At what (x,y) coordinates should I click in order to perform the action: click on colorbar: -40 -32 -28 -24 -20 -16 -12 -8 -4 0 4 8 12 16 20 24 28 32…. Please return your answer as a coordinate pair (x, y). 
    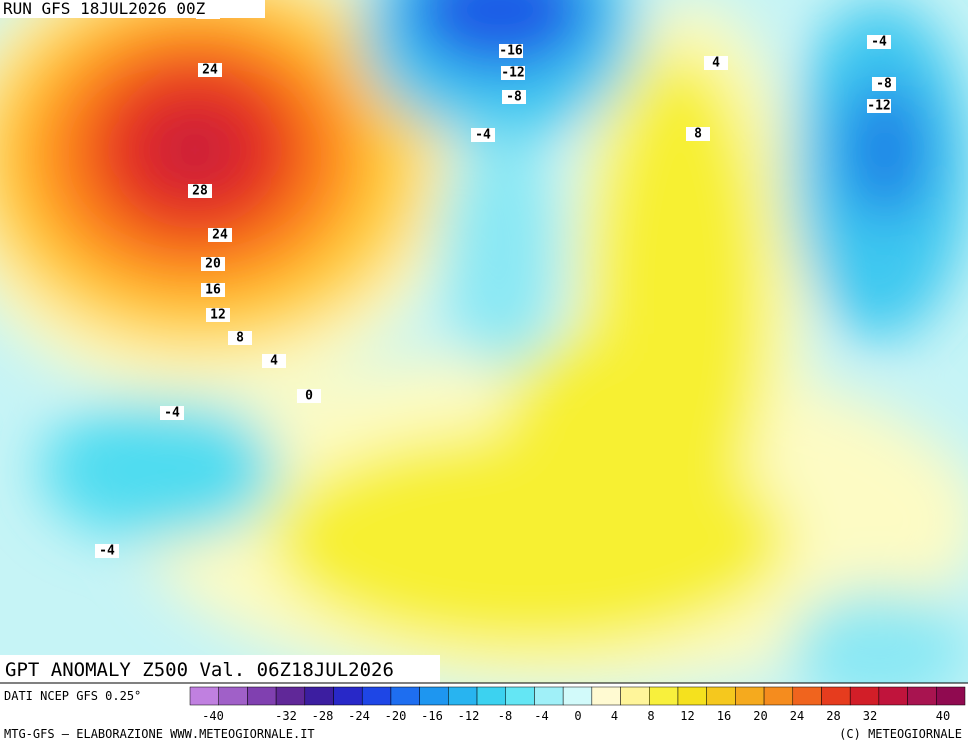
    Looking at the image, I should click on (577, 704).